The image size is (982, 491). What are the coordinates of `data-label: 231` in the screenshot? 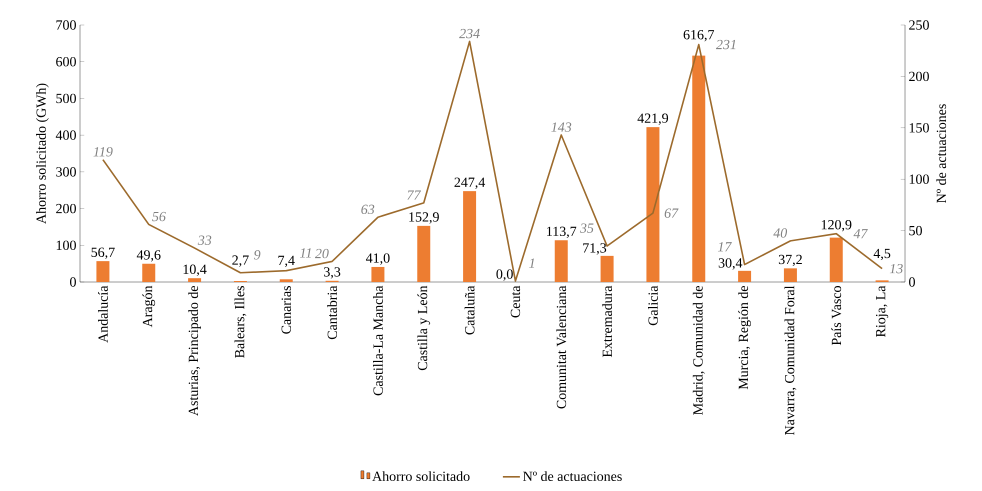 It's located at (726, 45).